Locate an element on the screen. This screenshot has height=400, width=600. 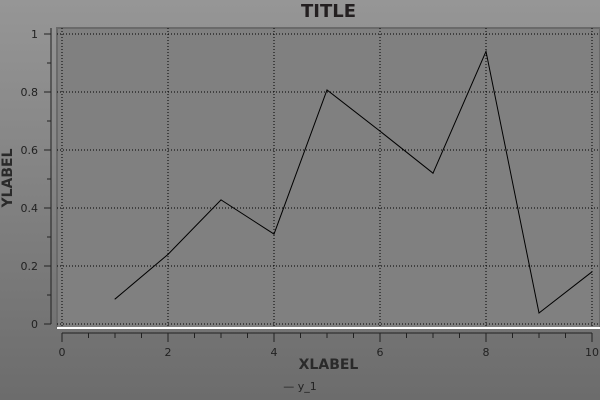
y-tick-label: 1 is located at coordinates (34, 34).